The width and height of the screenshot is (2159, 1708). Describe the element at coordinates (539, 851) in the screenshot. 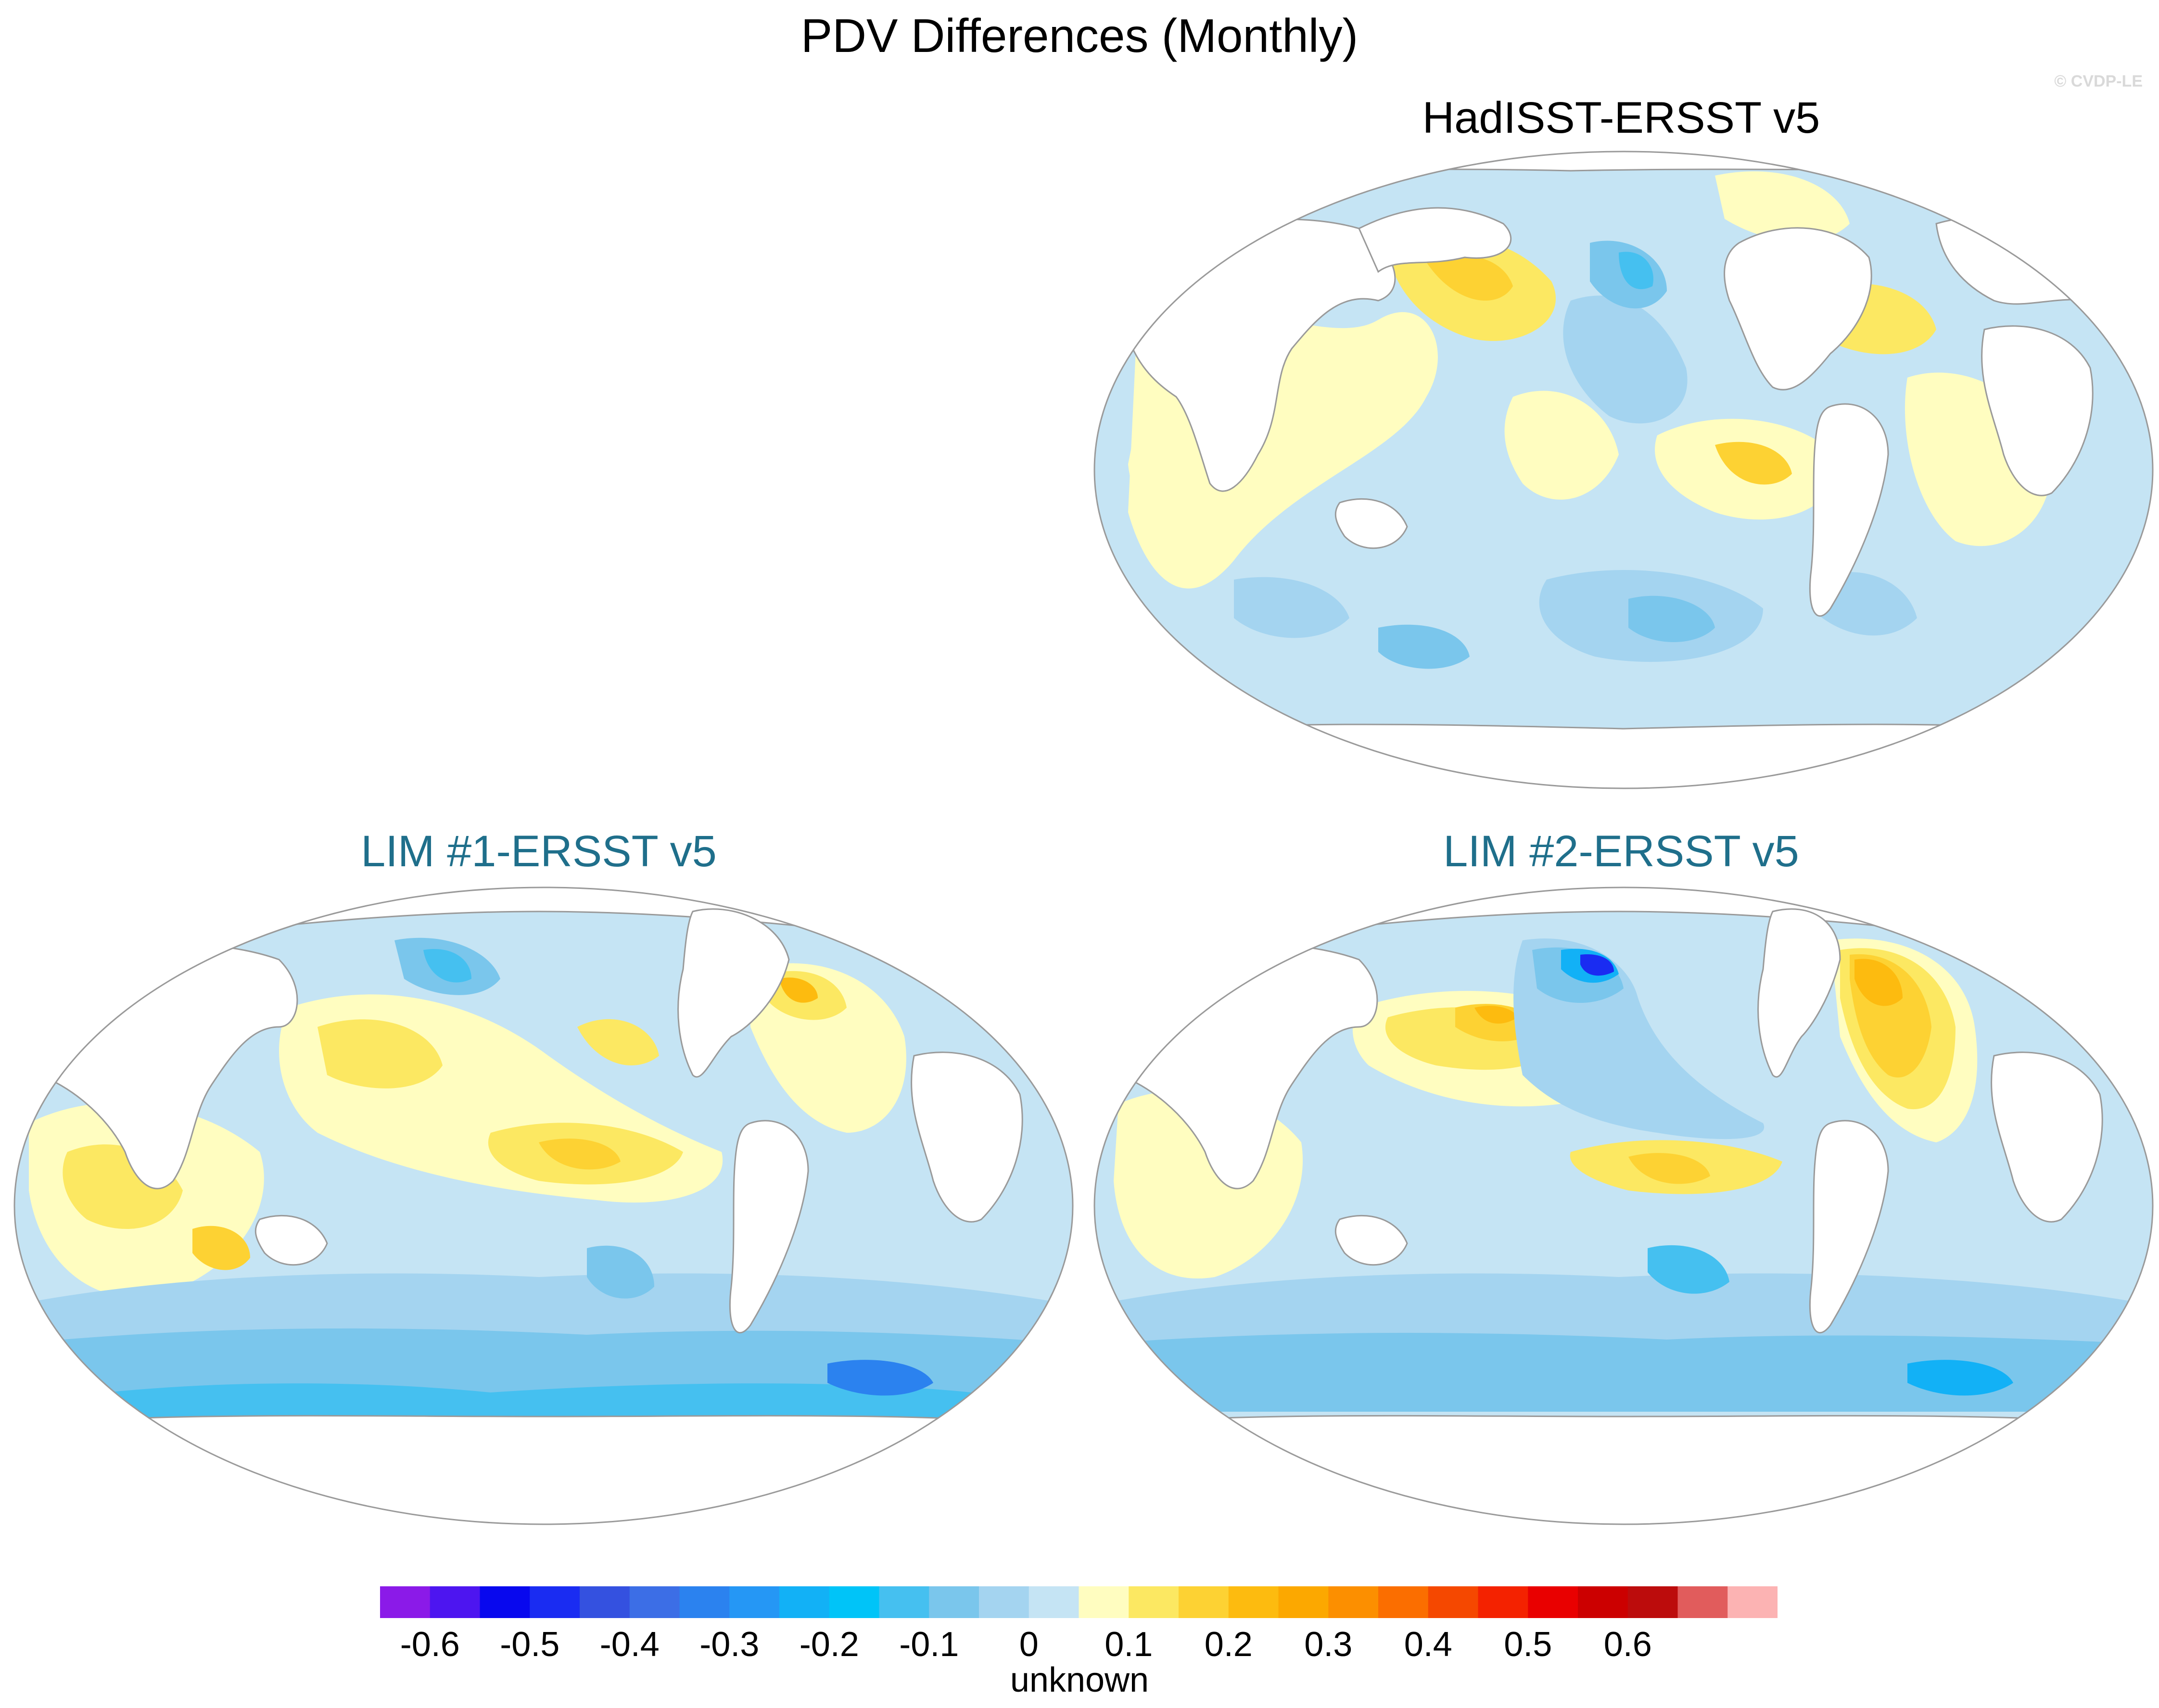

I see `panel-title-lim1: LIM #1-ERSST v5` at that location.